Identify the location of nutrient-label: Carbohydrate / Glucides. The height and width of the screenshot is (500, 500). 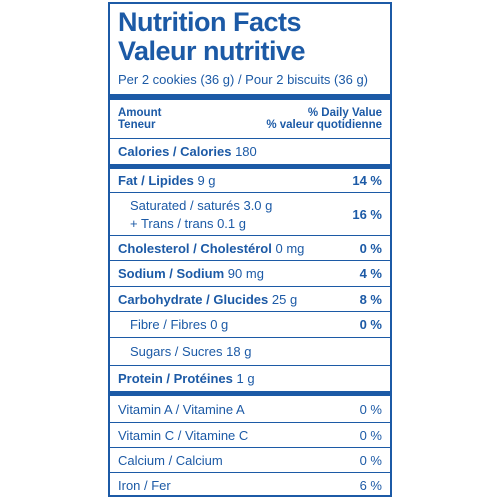
(193, 299).